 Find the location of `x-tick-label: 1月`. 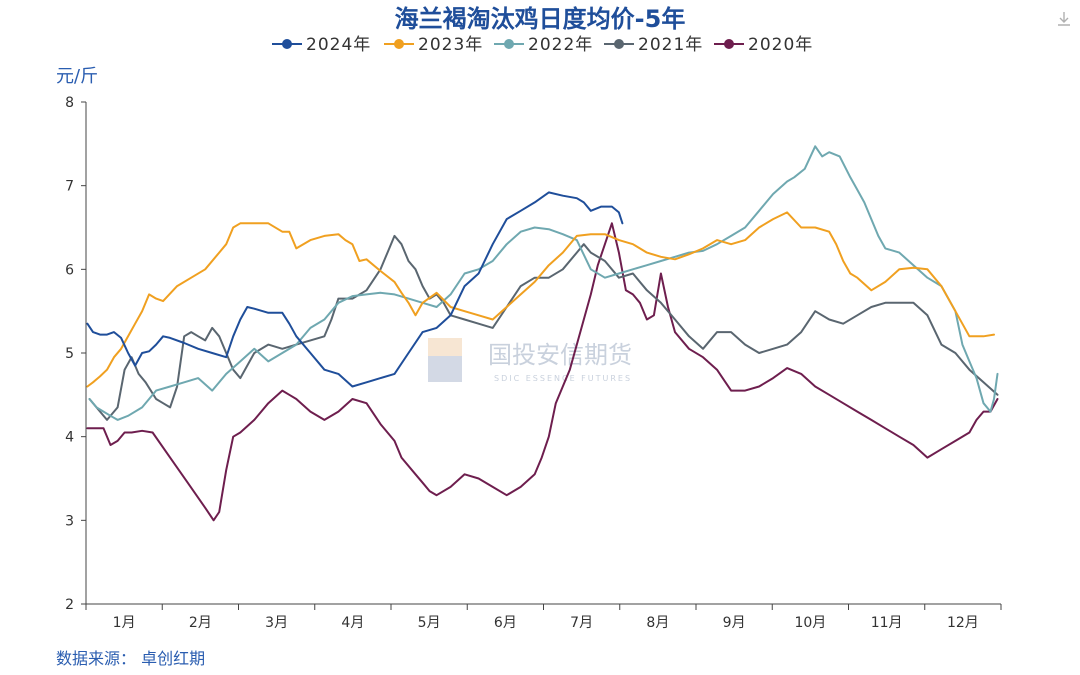

x-tick-label: 1月 is located at coordinates (124, 623).